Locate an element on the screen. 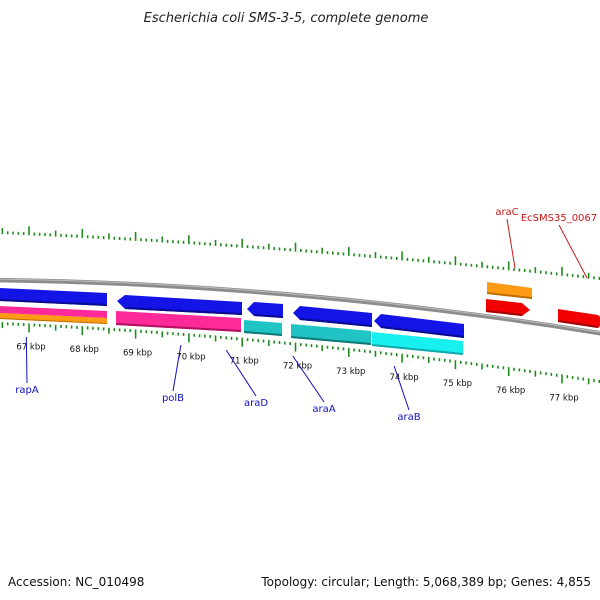 The image size is (600, 600). gene-rapa-cds-shade is located at coordinates (53, 321).